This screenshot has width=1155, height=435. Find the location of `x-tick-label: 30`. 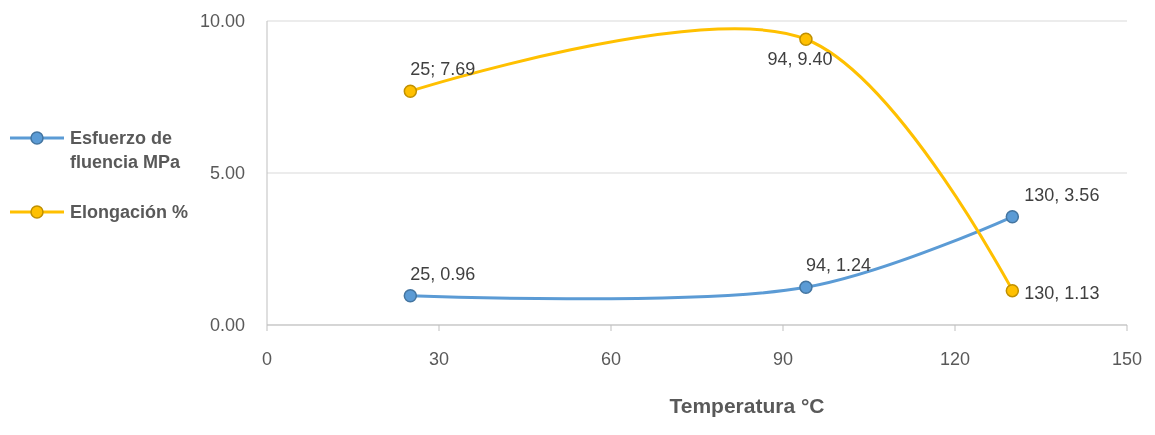

x-tick-label: 30 is located at coordinates (439, 359).